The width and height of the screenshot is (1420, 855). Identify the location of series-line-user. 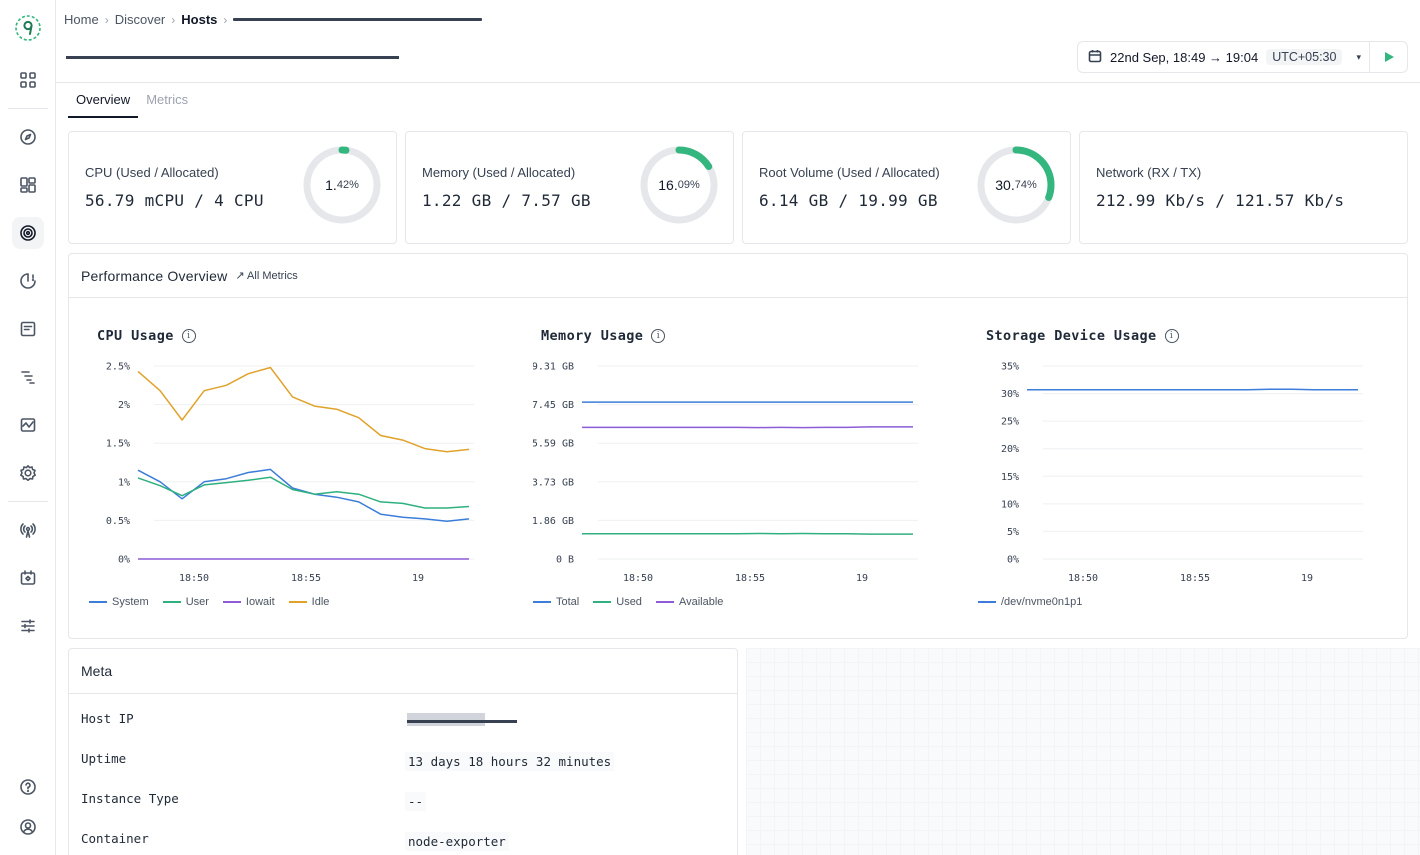
(303, 492).